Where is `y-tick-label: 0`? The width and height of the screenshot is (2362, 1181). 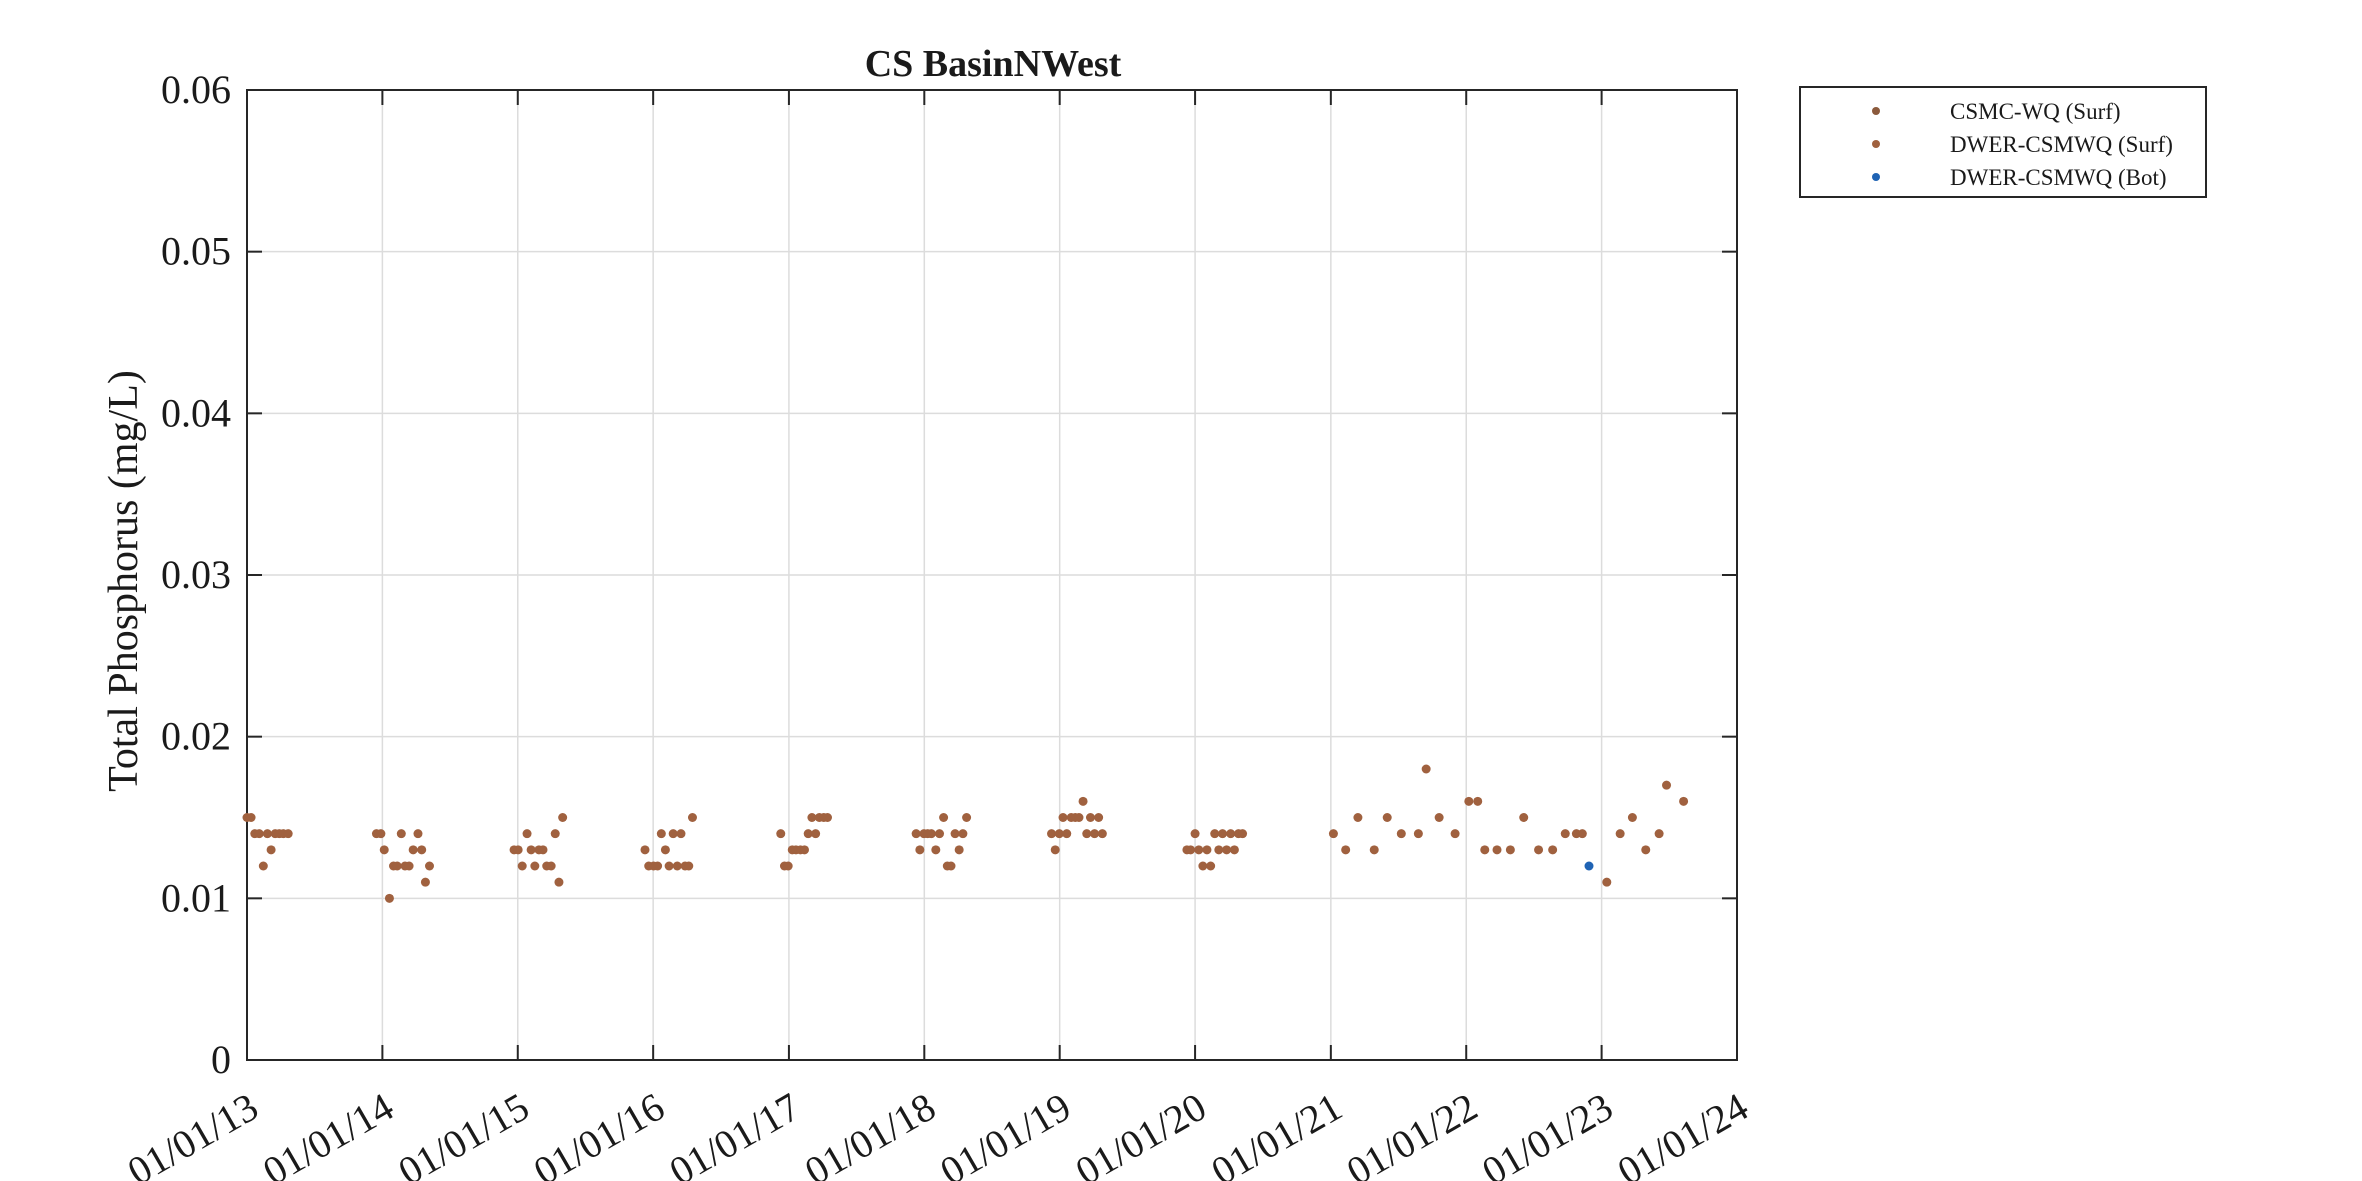
y-tick-label: 0 is located at coordinates (221, 1059).